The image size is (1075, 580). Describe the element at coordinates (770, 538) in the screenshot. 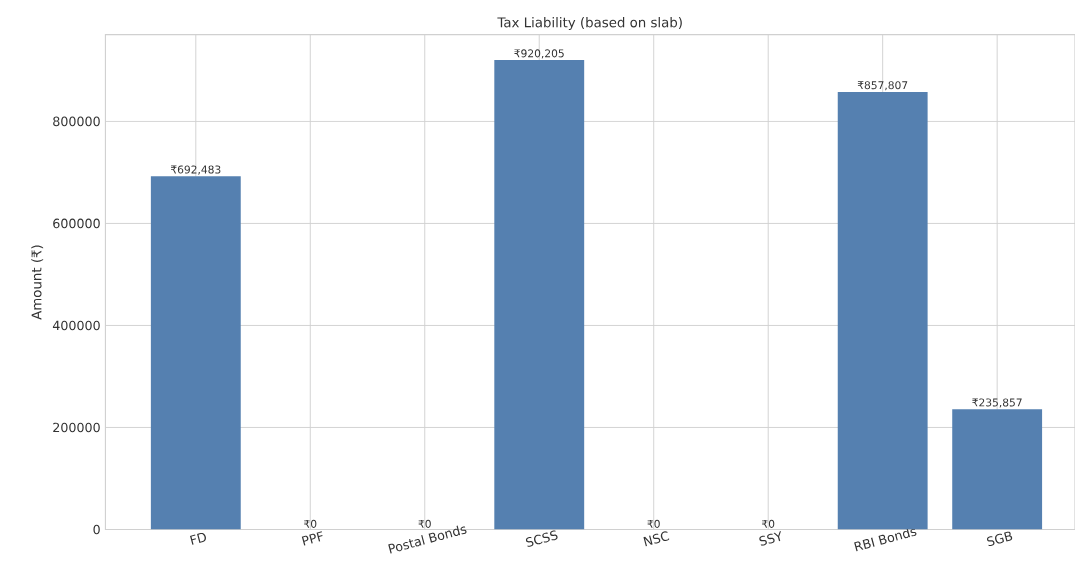

I see `x-tick-label: SSY` at that location.